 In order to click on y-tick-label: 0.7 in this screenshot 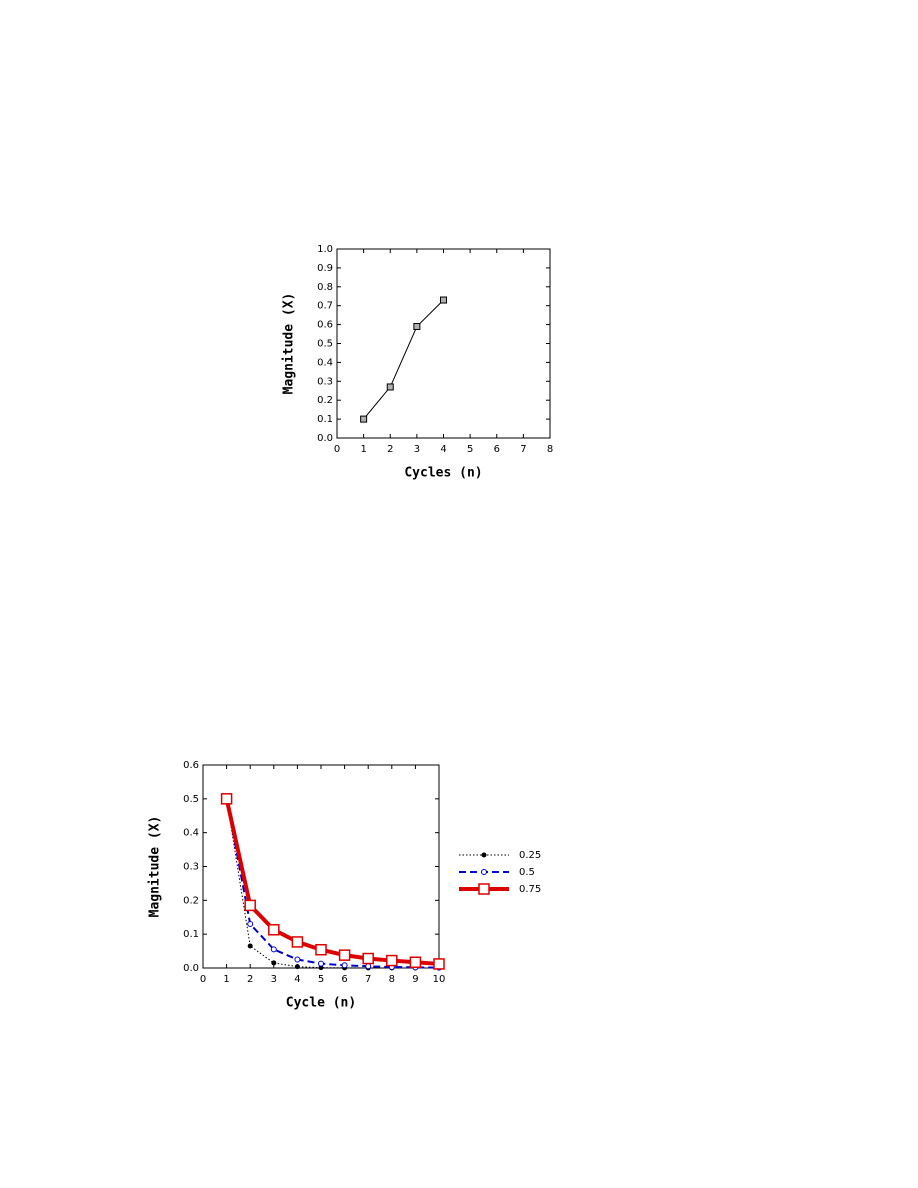, I will do `click(325, 306)`.